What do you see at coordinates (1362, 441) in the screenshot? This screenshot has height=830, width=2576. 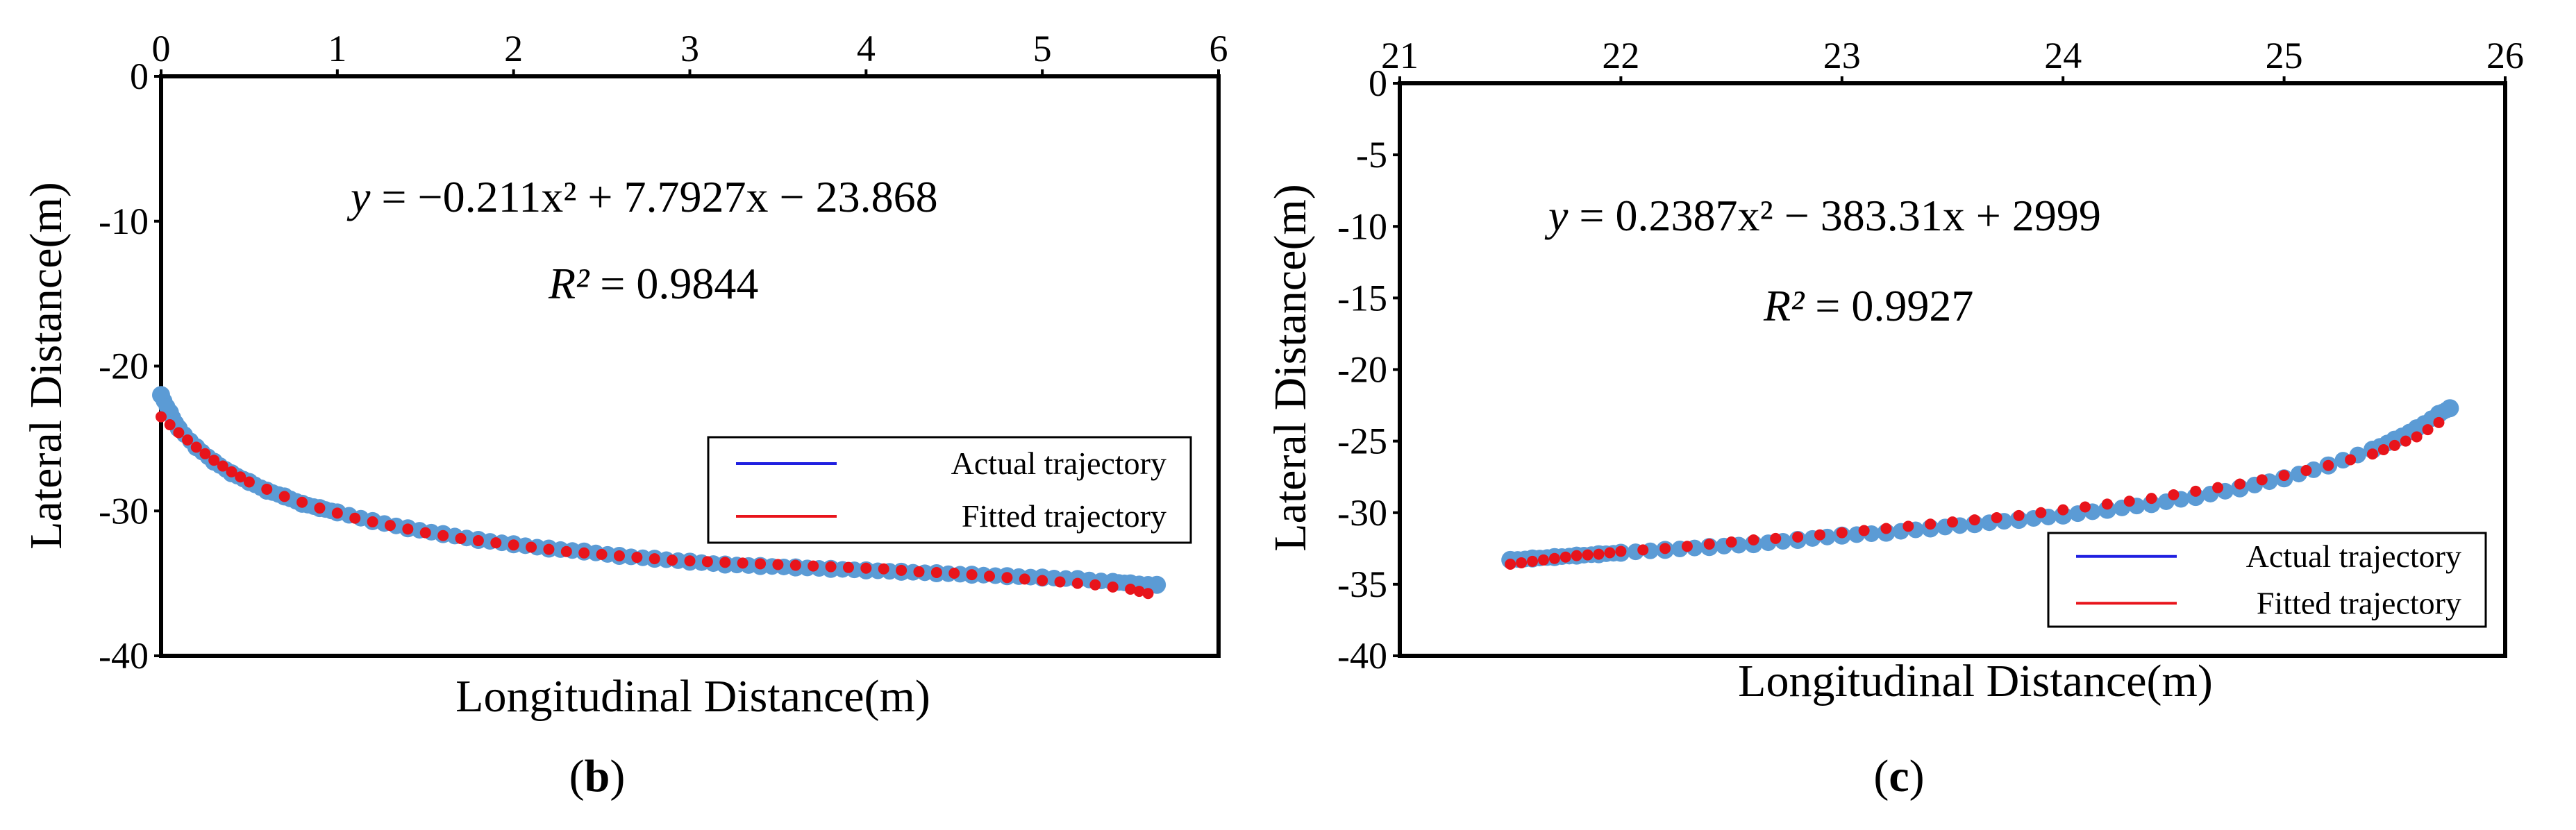 I see `y-tick-label: -25` at bounding box center [1362, 441].